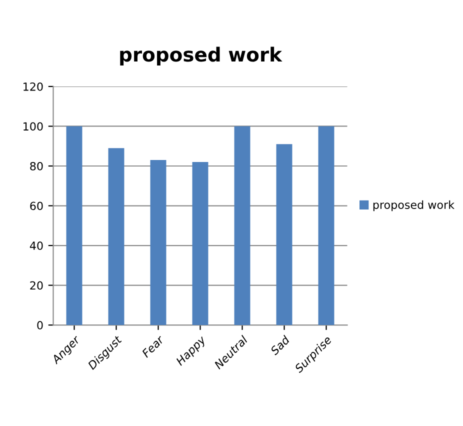  Describe the element at coordinates (40, 325) in the screenshot. I see `y-tick-label: 0` at that location.